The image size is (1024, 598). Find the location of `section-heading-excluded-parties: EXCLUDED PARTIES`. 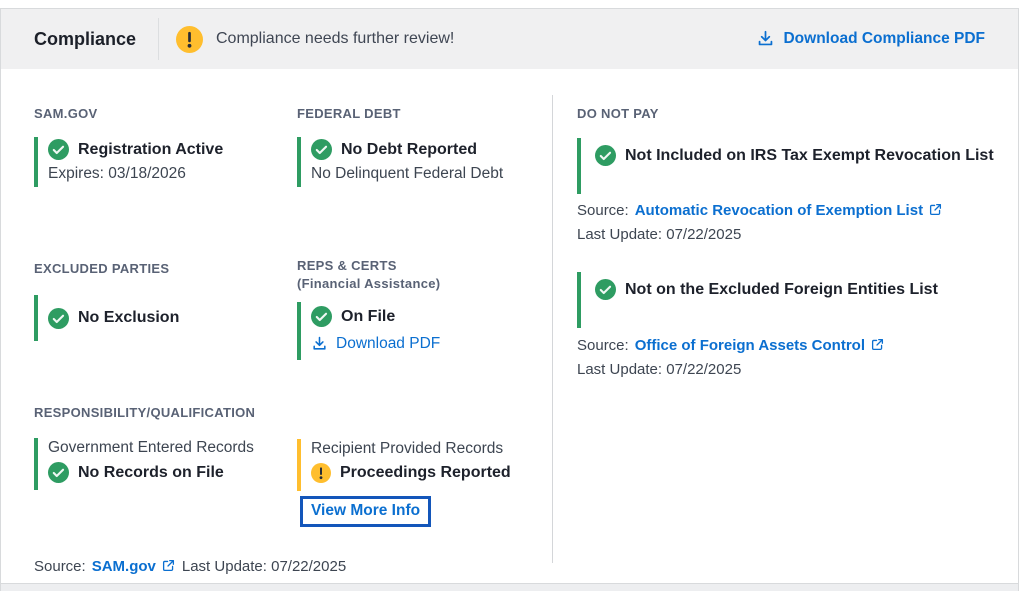

section-heading-excluded-parties: EXCLUDED PARTIES is located at coordinates (102, 268).